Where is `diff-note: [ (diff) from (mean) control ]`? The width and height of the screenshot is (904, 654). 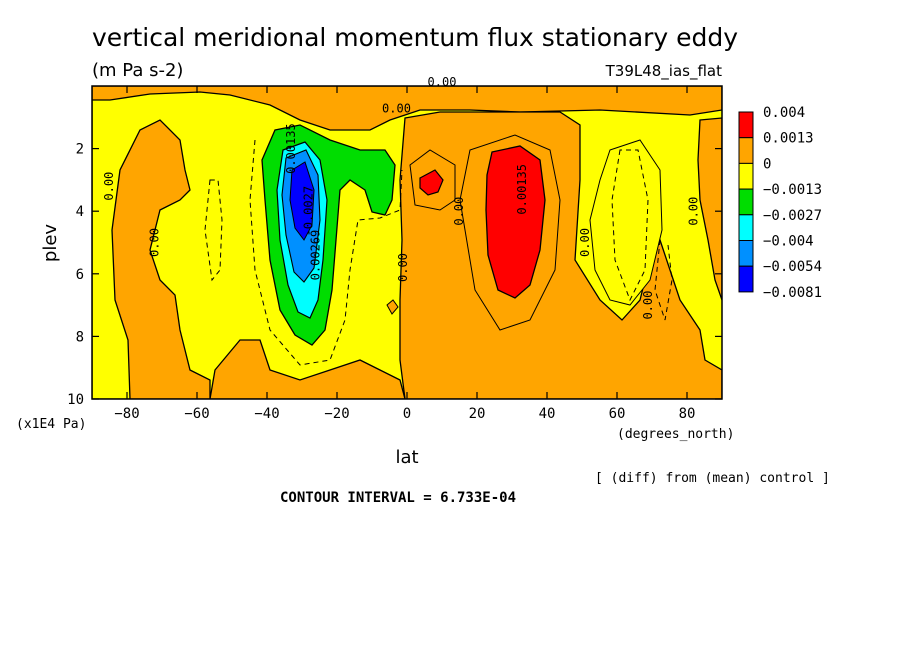 diff-note: [ (diff) from (mean) control ] is located at coordinates (712, 478).